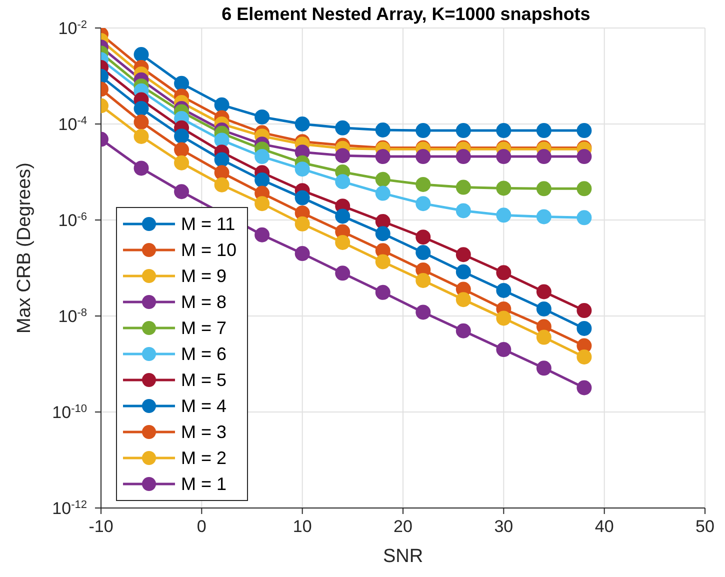  What do you see at coordinates (204, 328) in the screenshot?
I see `legend-label: M = 7` at bounding box center [204, 328].